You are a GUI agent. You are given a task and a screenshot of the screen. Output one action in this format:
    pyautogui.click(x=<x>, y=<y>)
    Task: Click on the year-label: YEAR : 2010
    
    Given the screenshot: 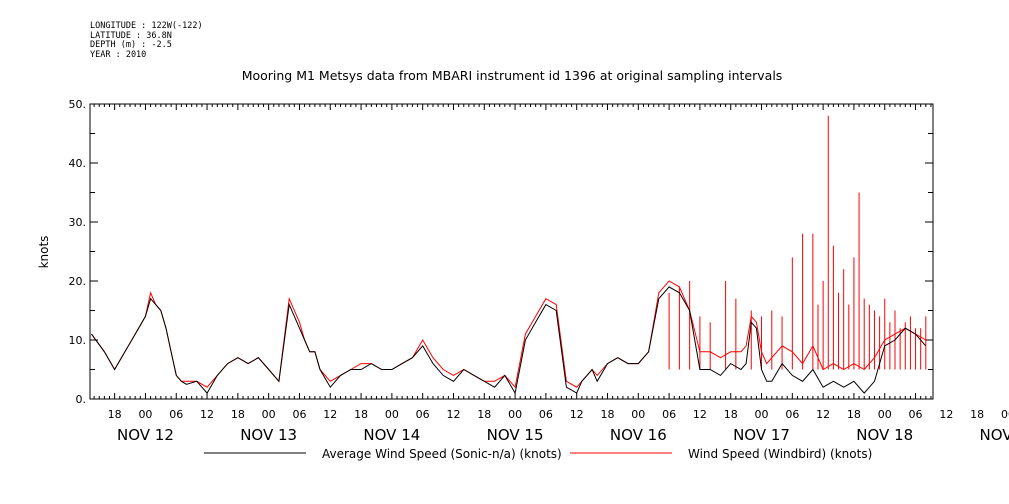 What is the action you would take?
    pyautogui.click(x=118, y=54)
    